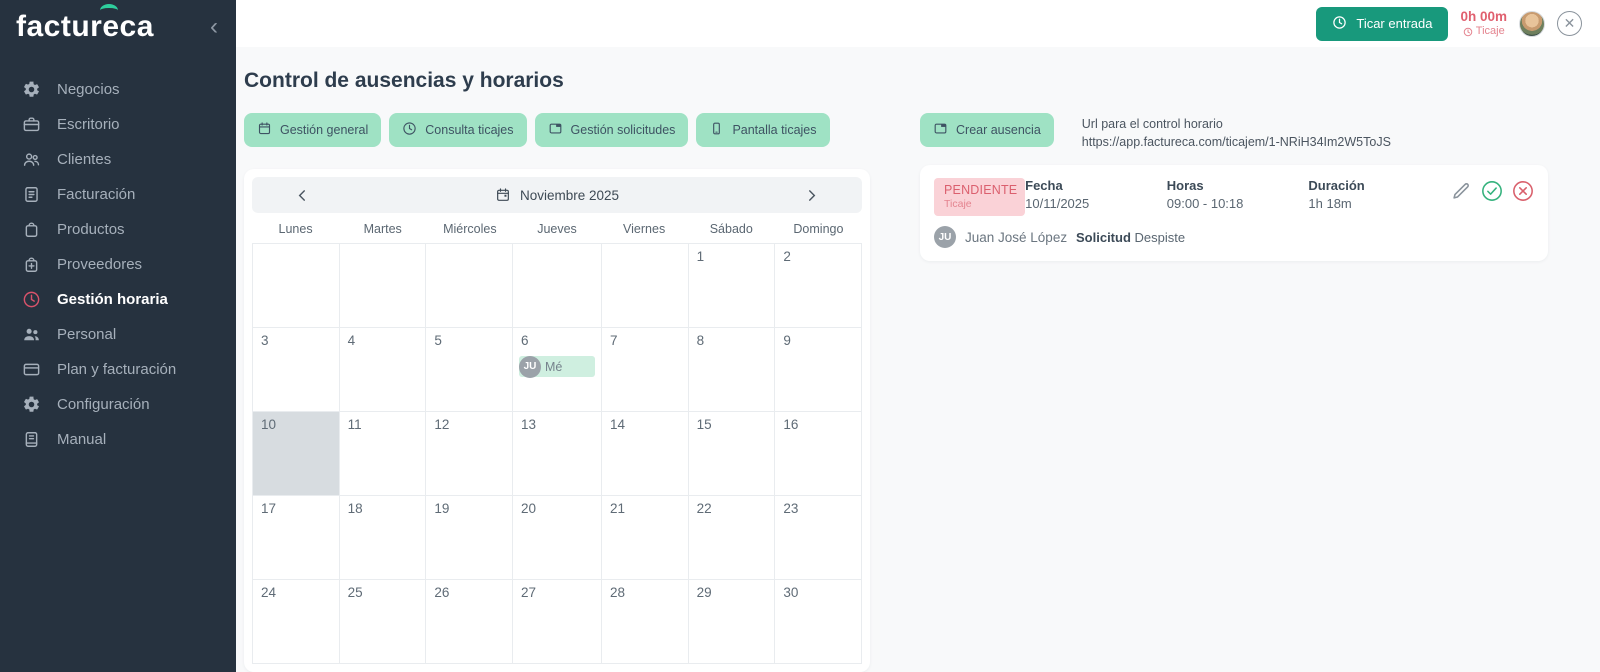  I want to click on create-absence-button: Crear ausencia, so click(987, 130).